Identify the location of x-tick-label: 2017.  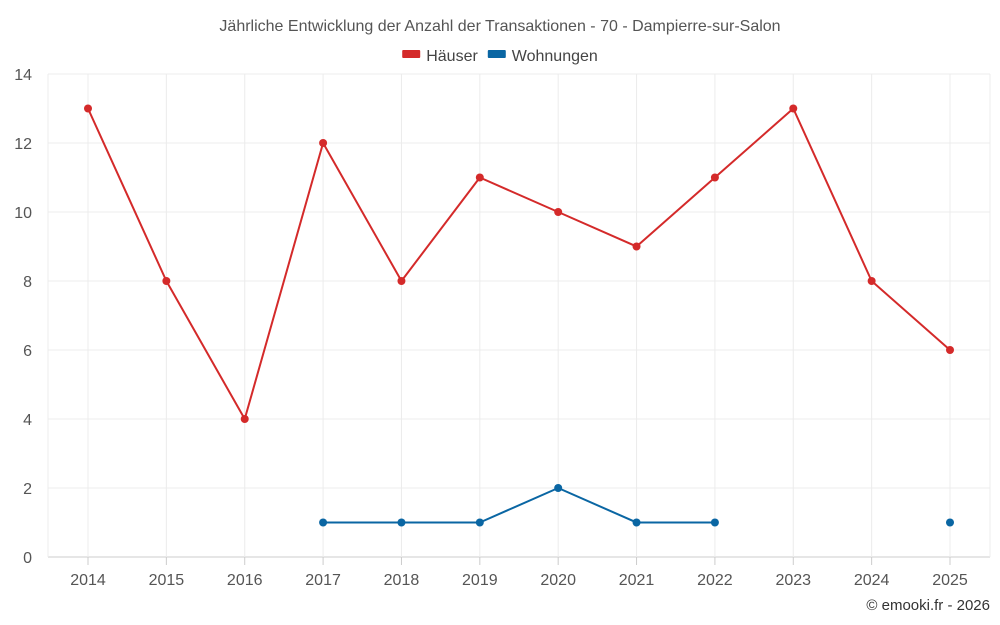
(323, 580).